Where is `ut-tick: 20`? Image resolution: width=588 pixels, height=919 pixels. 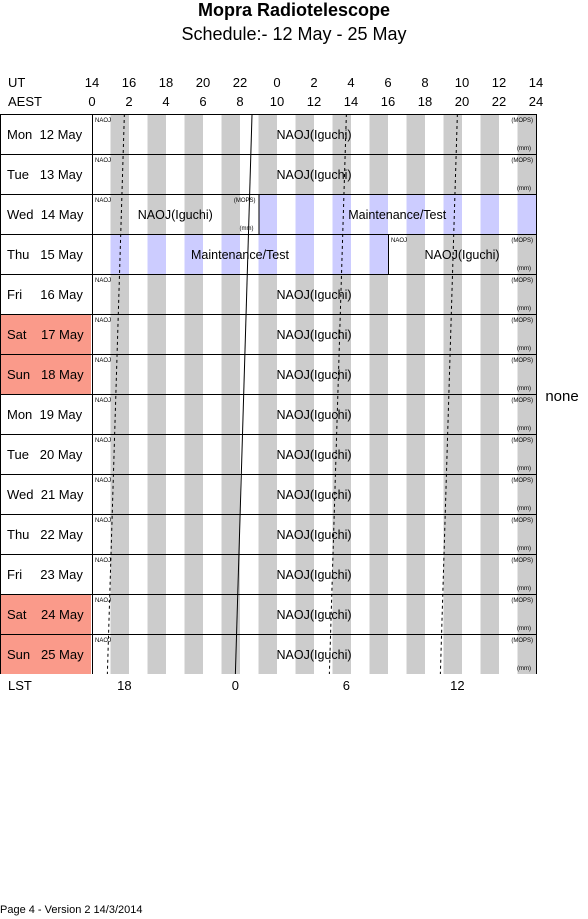
ut-tick: 20 is located at coordinates (203, 82).